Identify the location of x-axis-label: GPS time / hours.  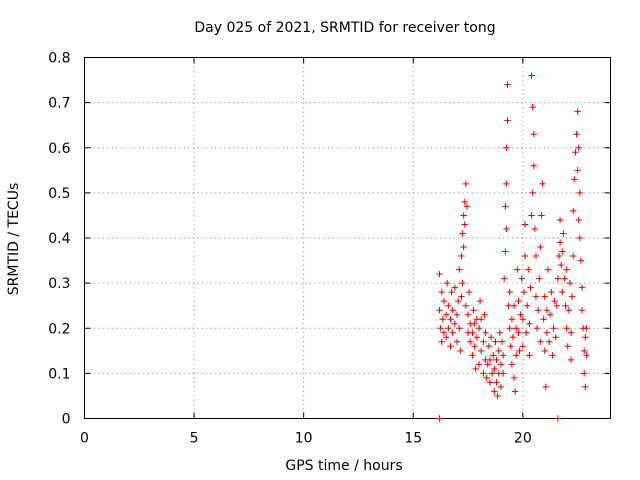
(343, 466).